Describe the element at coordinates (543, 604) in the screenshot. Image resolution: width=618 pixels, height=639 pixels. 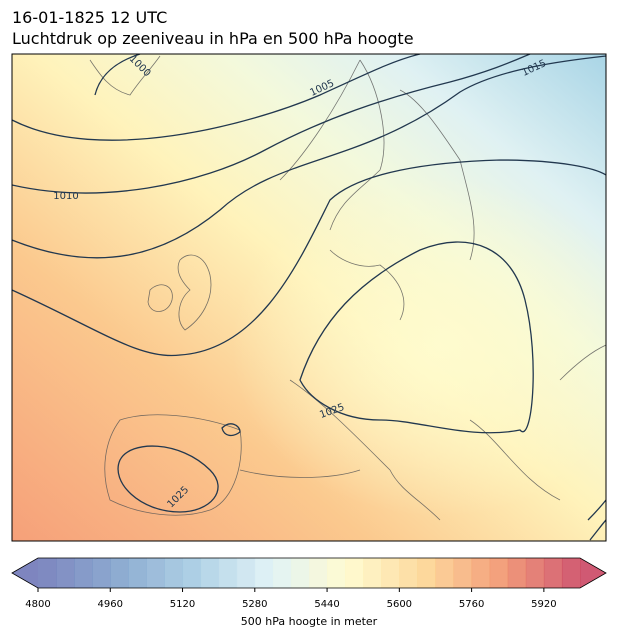
I see `colorbar-tick-label: 5920` at that location.